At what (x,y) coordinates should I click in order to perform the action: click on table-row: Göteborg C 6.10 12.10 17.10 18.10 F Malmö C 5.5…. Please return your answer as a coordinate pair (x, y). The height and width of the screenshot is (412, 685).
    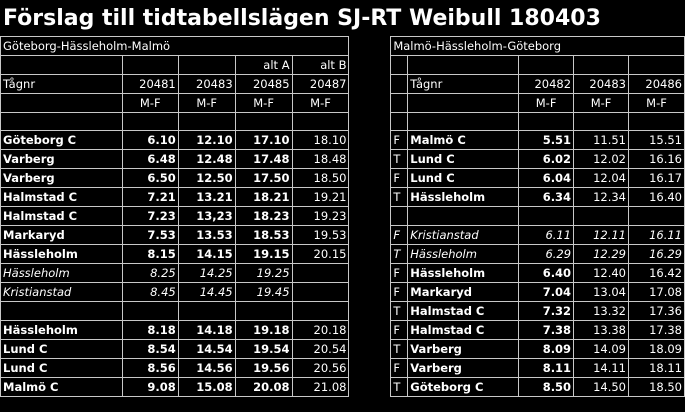
    Looking at the image, I should click on (342, 140).